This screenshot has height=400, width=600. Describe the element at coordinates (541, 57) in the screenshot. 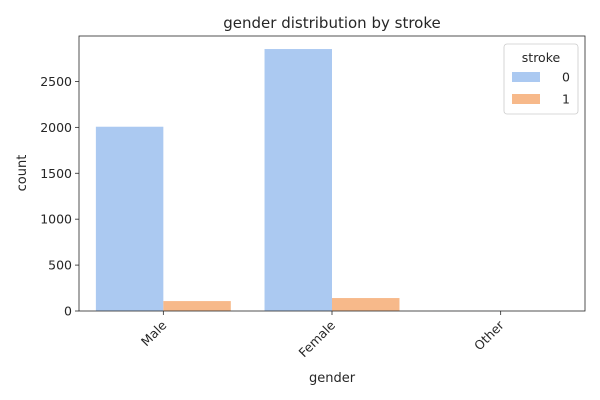

I see `legend-title: stroke` at that location.